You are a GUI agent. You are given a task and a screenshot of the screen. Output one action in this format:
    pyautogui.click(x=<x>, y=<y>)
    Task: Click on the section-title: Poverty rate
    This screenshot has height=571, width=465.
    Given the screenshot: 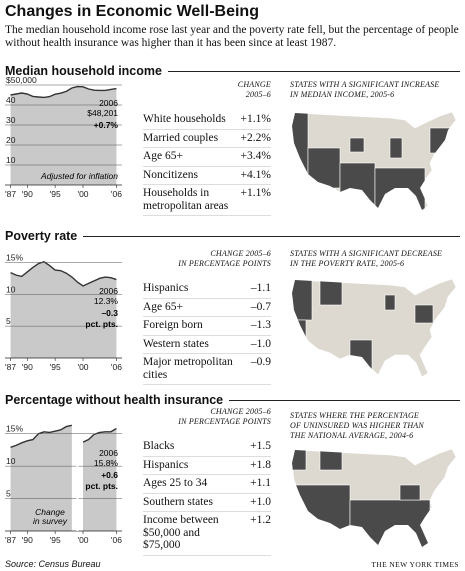 What is the action you would take?
    pyautogui.click(x=41, y=236)
    